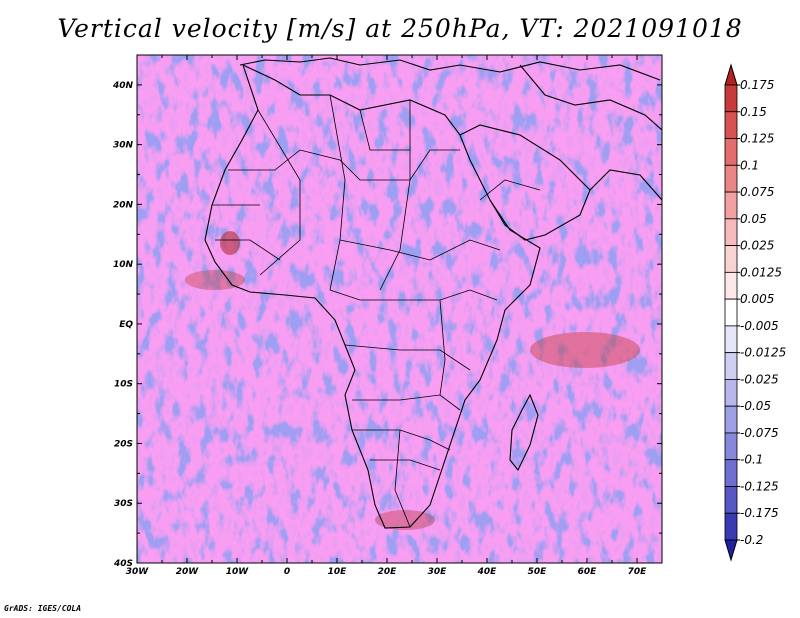 This screenshot has width=800, height=618. I want to click on colorbar-label: 0.005, so click(757, 299).